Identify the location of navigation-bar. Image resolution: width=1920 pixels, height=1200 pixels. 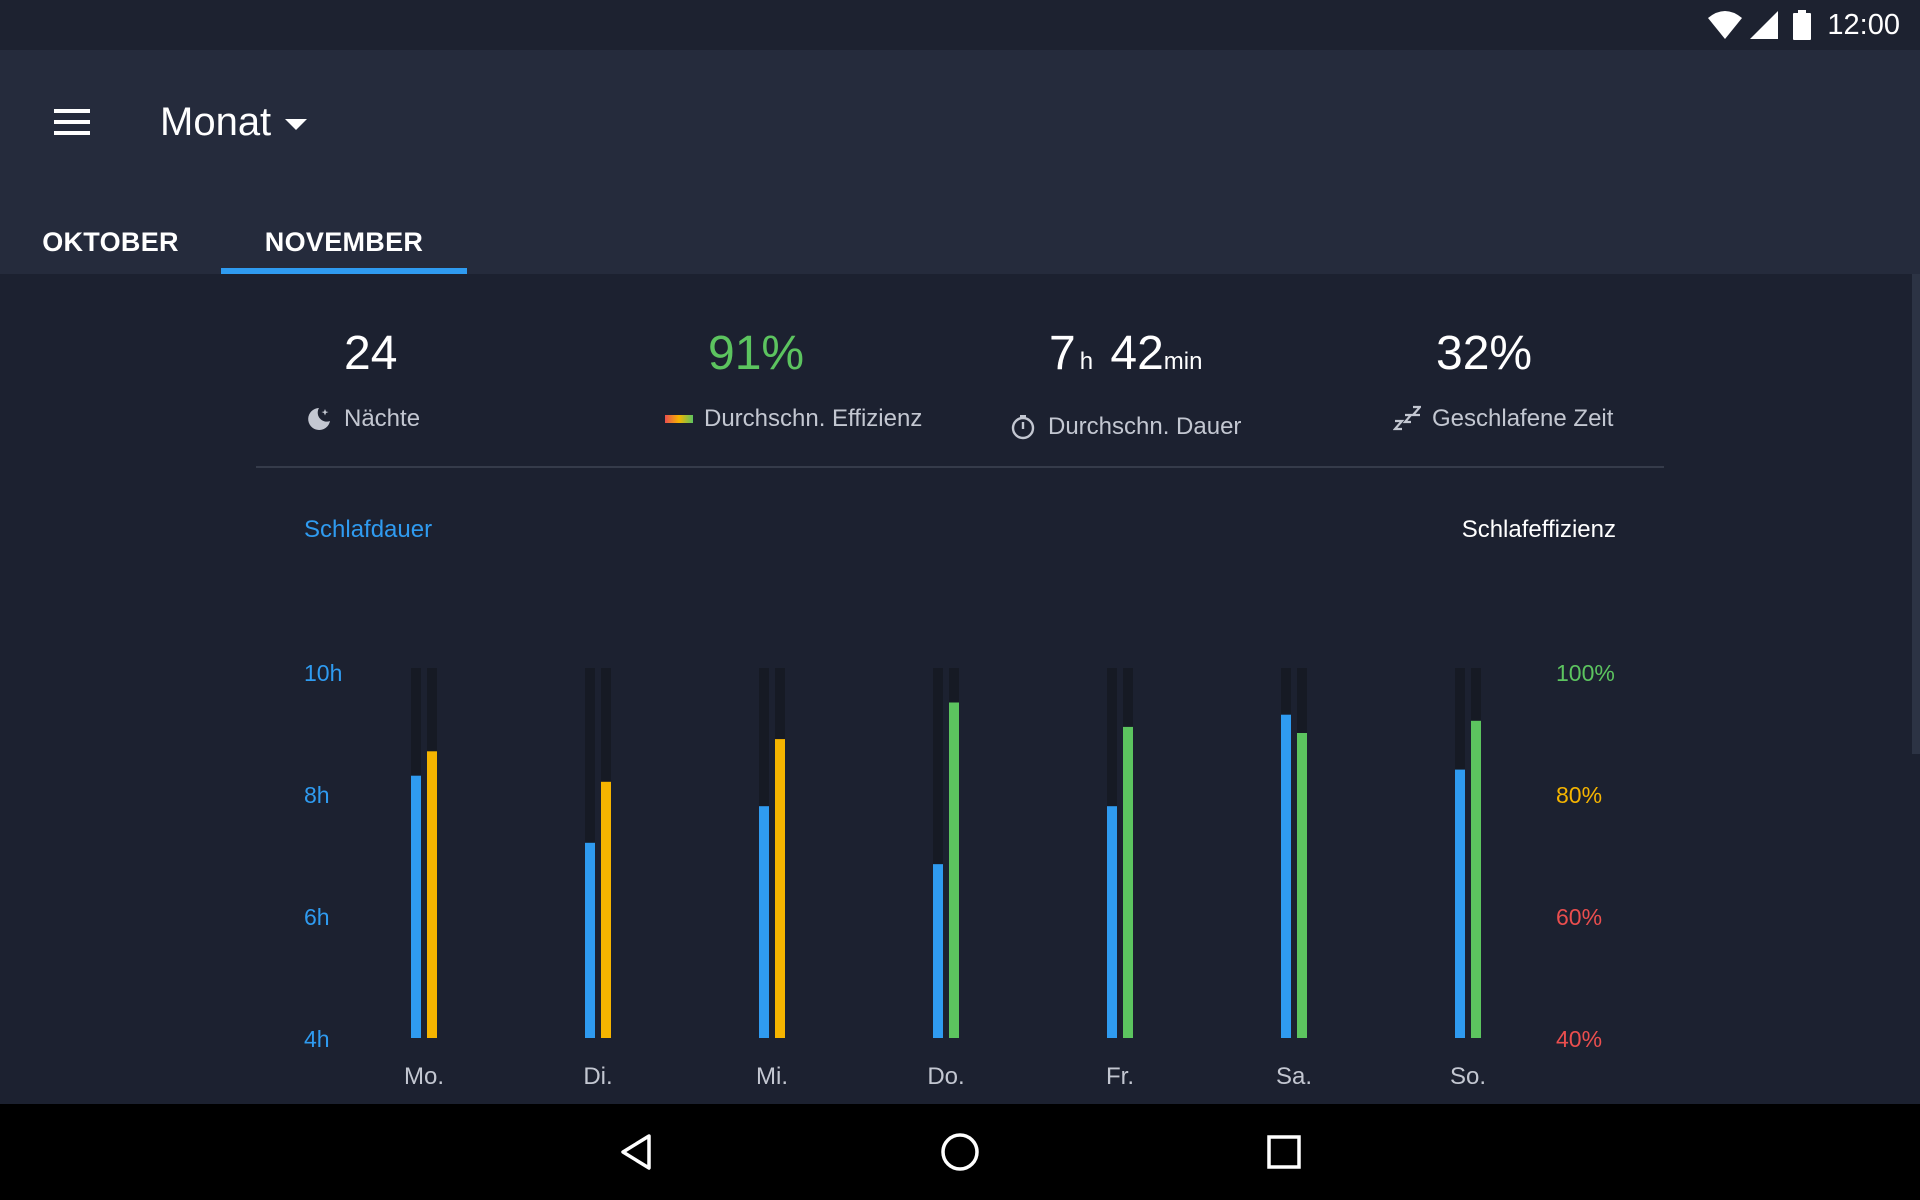
(960, 1152).